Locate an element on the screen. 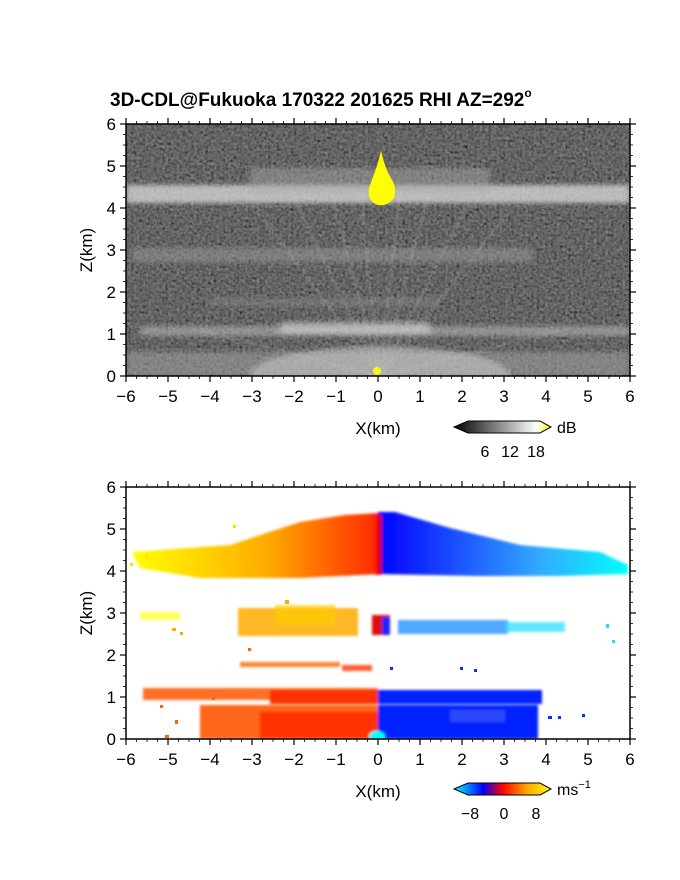  velocity-layer-4km-receding is located at coordinates (503, 544).